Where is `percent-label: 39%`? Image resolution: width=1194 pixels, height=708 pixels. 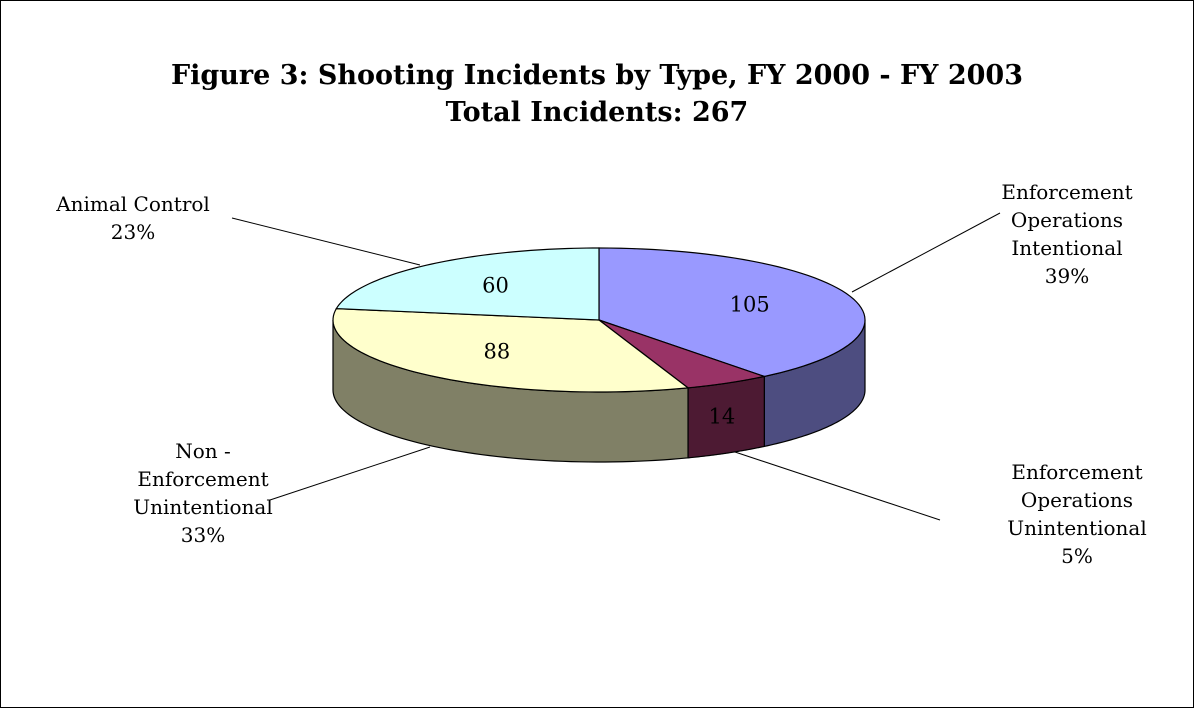 percent-label: 39% is located at coordinates (1067, 276).